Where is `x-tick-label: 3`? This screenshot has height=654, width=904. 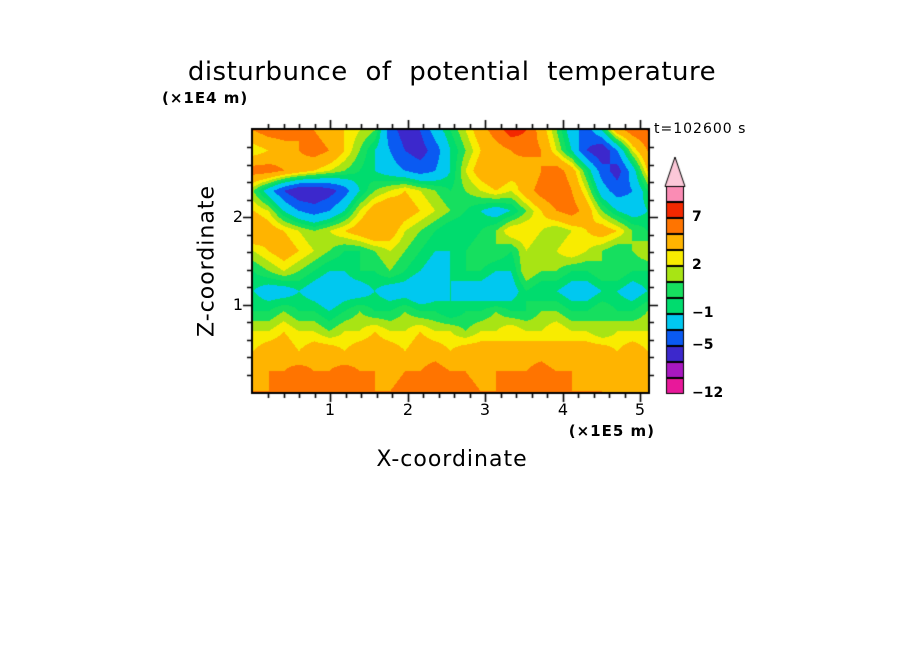 x-tick-label: 3 is located at coordinates (485, 409).